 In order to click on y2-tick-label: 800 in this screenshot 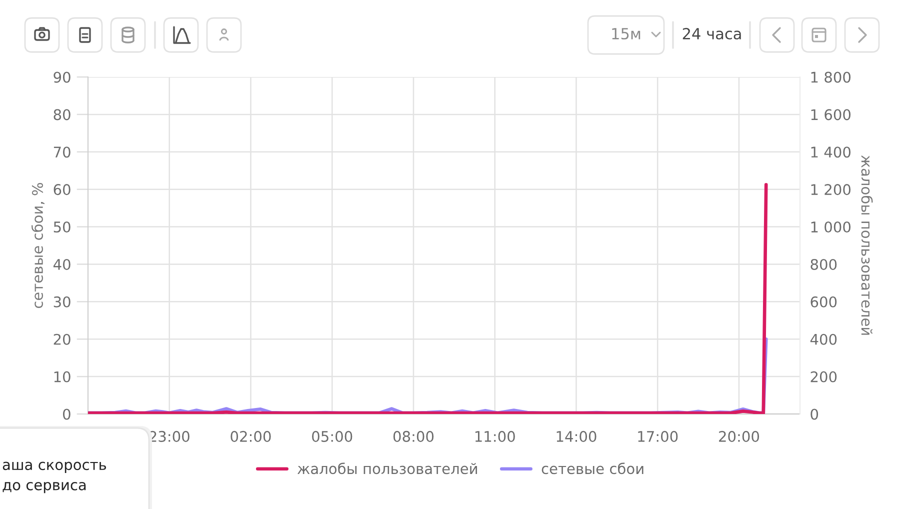, I will do `click(823, 264)`.